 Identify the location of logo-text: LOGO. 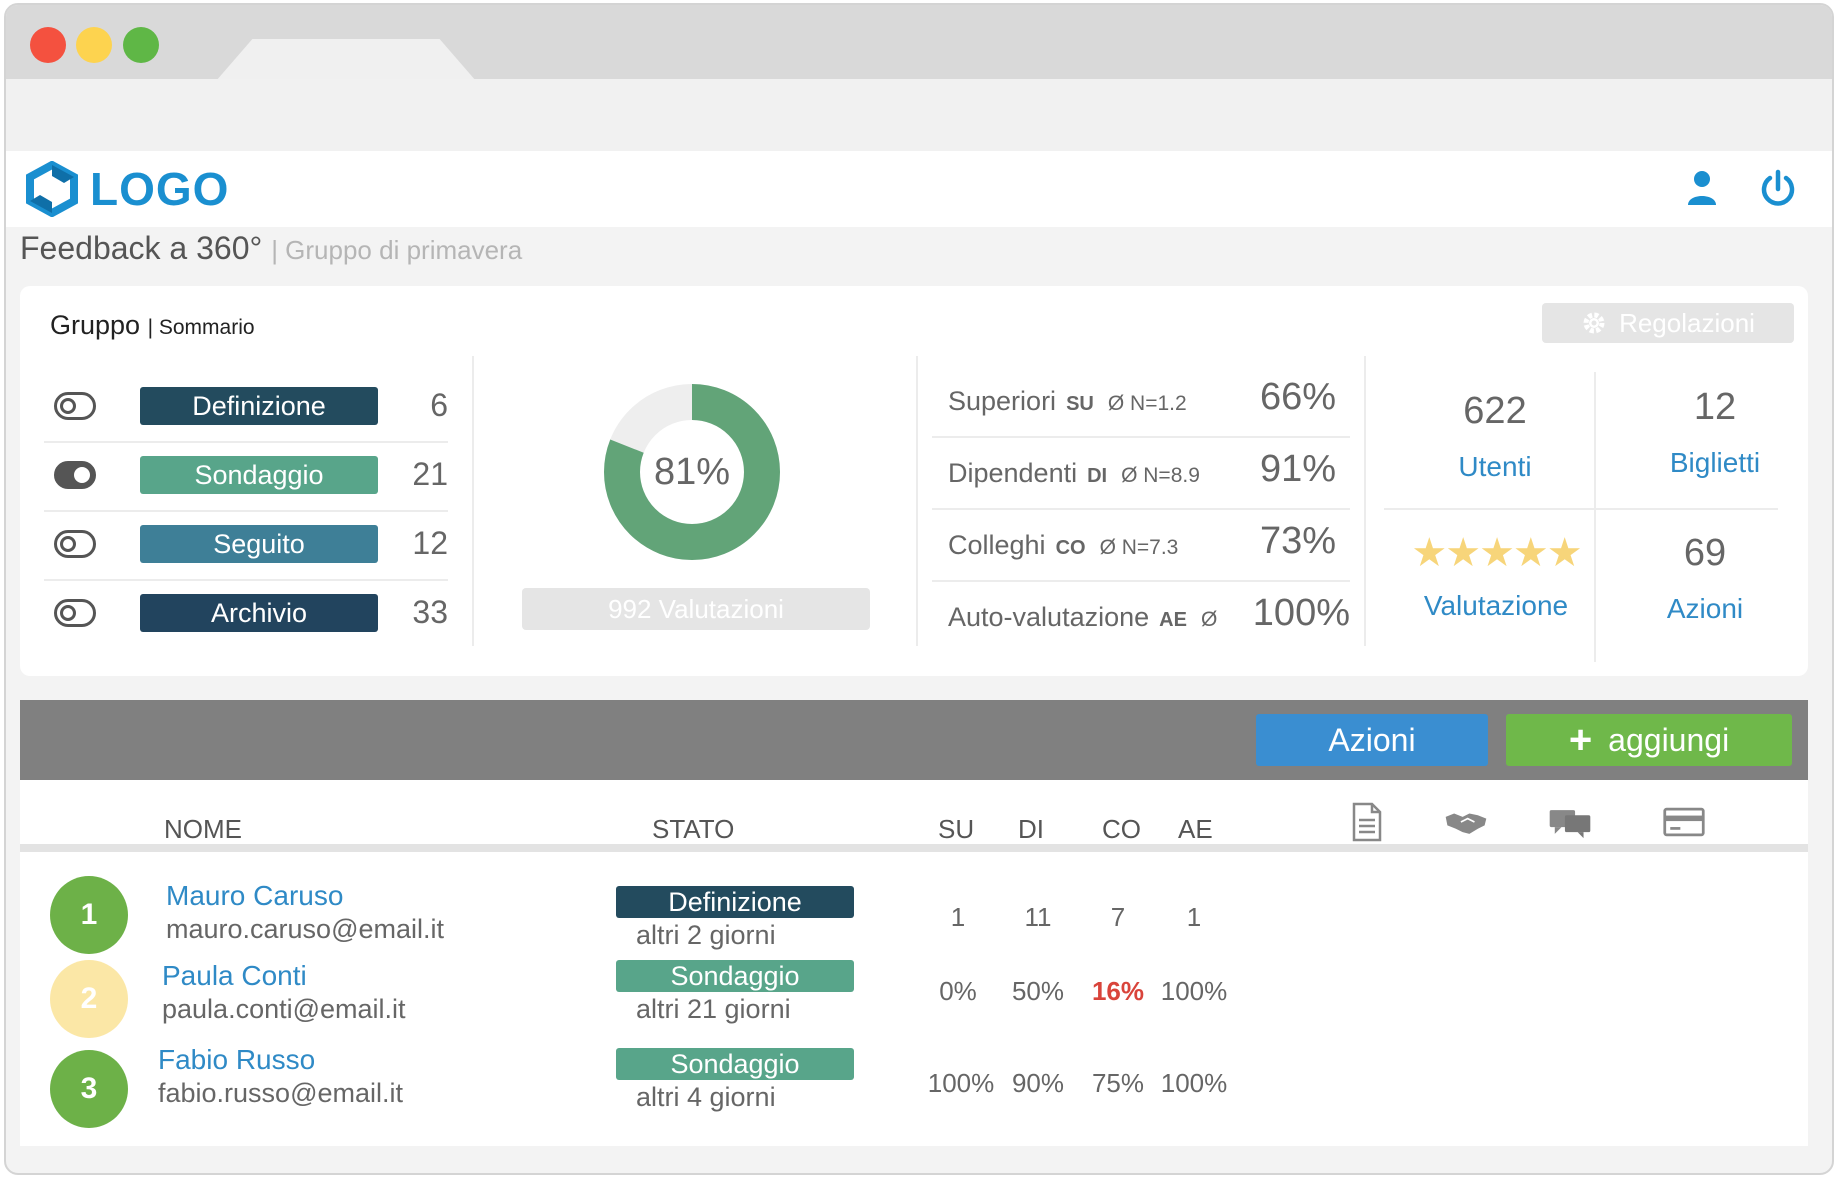
(160, 189).